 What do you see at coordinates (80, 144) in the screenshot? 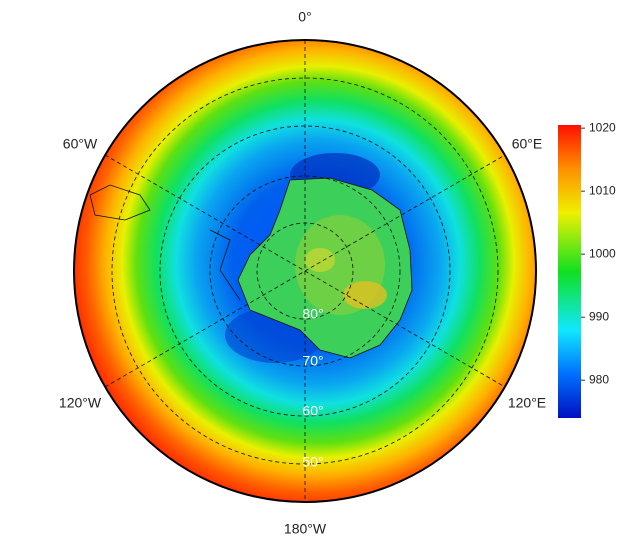
I see `lon-label: 60°W` at bounding box center [80, 144].